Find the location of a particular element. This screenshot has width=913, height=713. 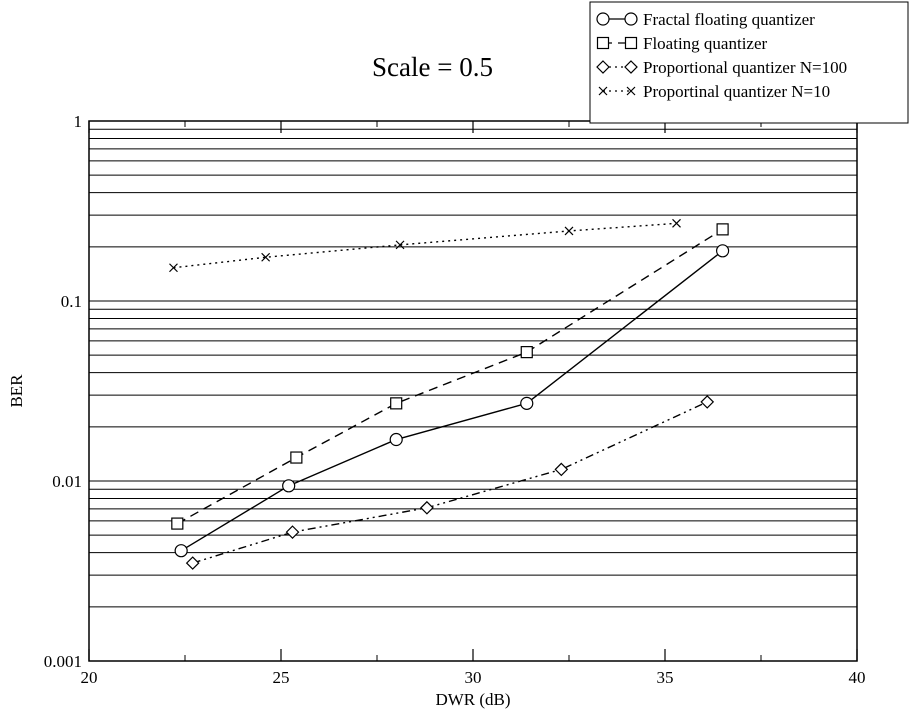

x-tick-label: 35 is located at coordinates (665, 677).